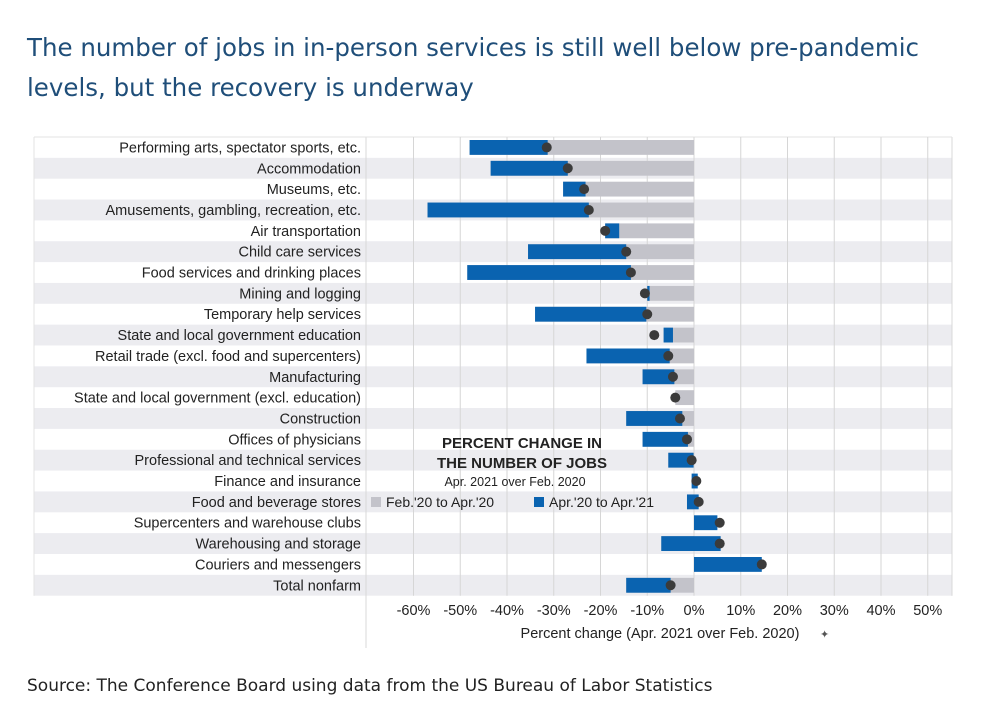 Image resolution: width=1007 pixels, height=719 pixels. What do you see at coordinates (314, 190) in the screenshot?
I see `category-label: Museums, etc.` at bounding box center [314, 190].